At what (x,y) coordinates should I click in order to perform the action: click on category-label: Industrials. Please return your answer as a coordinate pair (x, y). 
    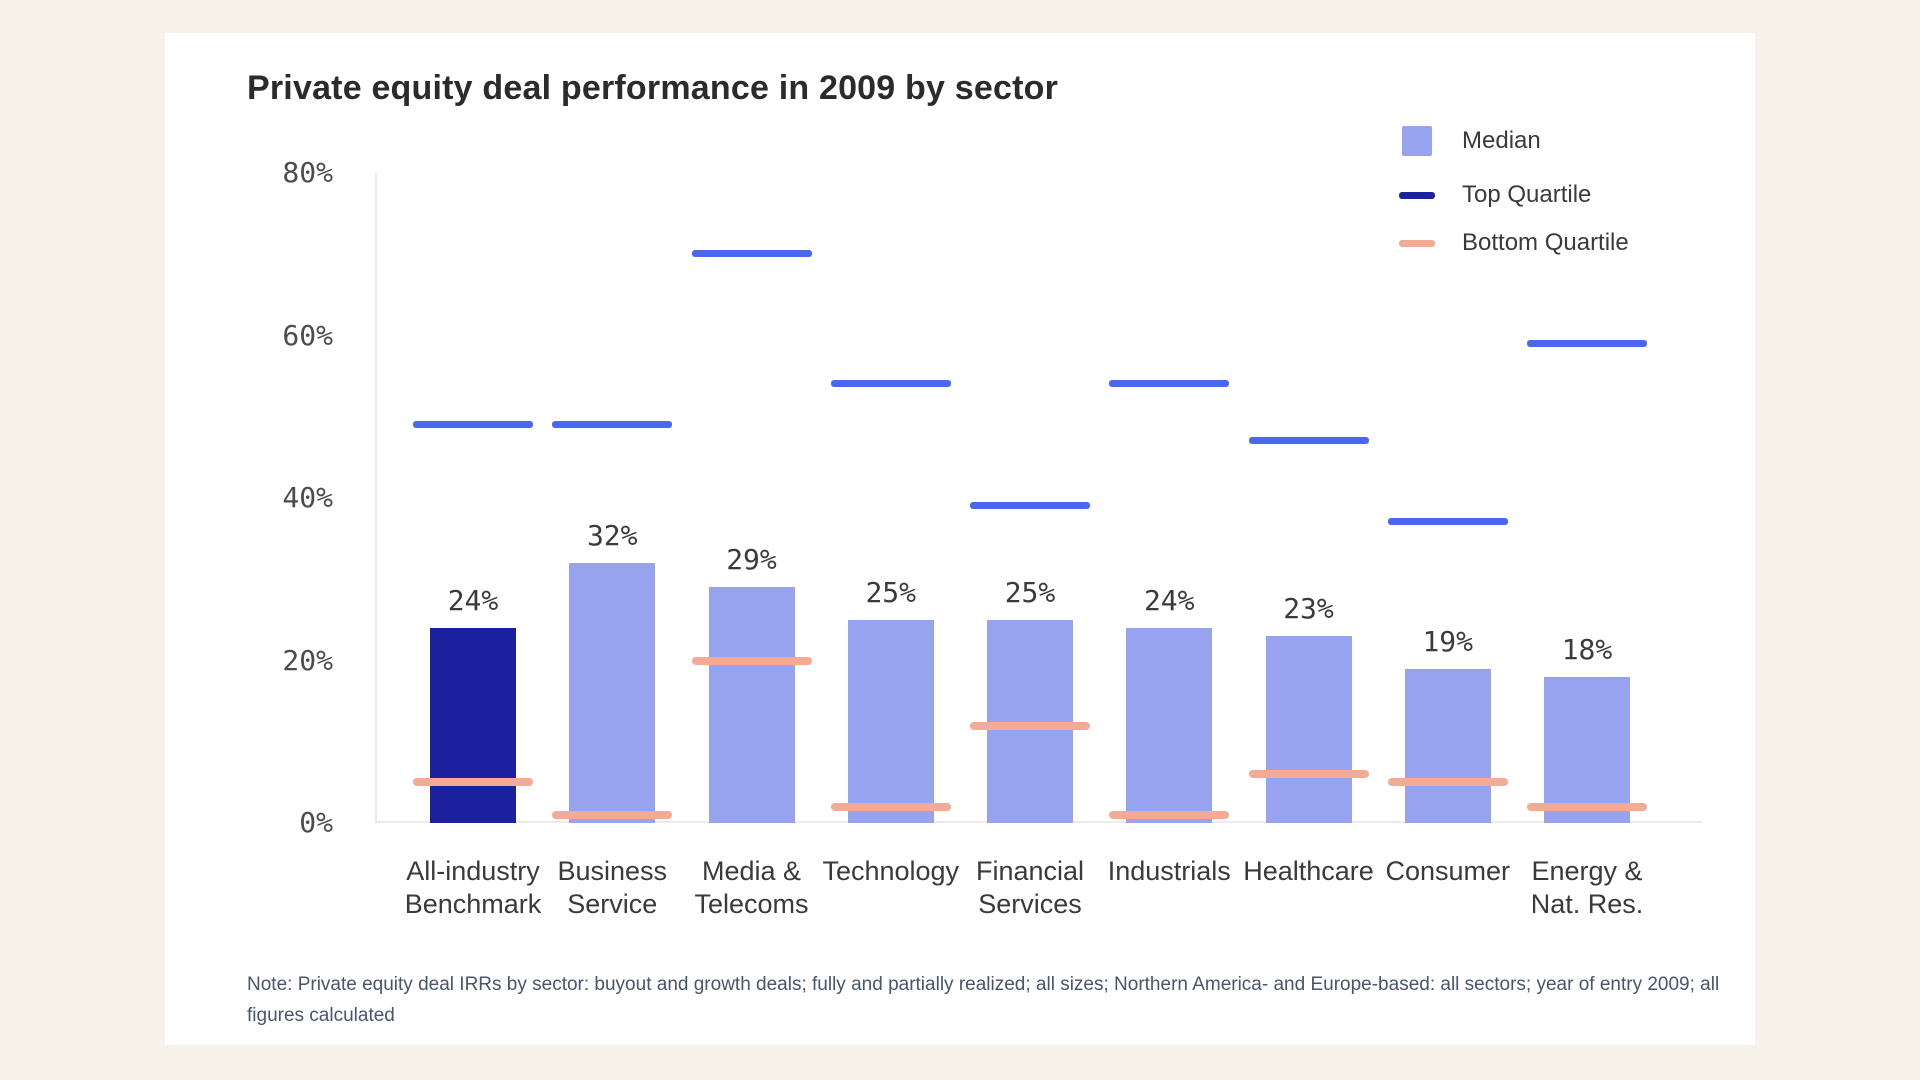
    Looking at the image, I should click on (1169, 871).